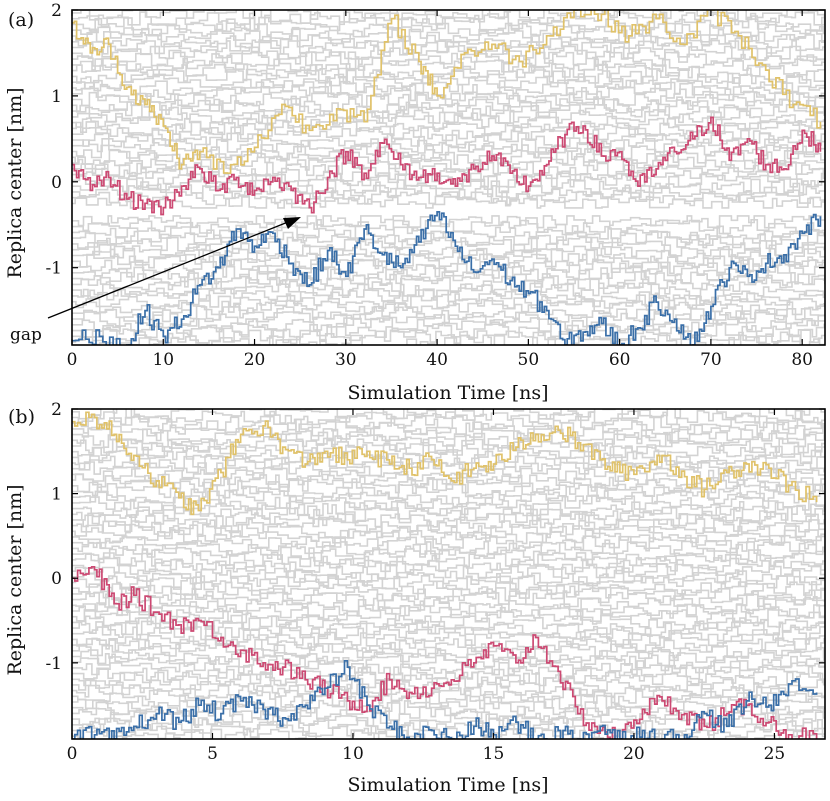 Image resolution: width=830 pixels, height=801 pixels. Describe the element at coordinates (447, 785) in the screenshot. I see `panel-b-xlabel: Simulation Time [ns]` at that location.